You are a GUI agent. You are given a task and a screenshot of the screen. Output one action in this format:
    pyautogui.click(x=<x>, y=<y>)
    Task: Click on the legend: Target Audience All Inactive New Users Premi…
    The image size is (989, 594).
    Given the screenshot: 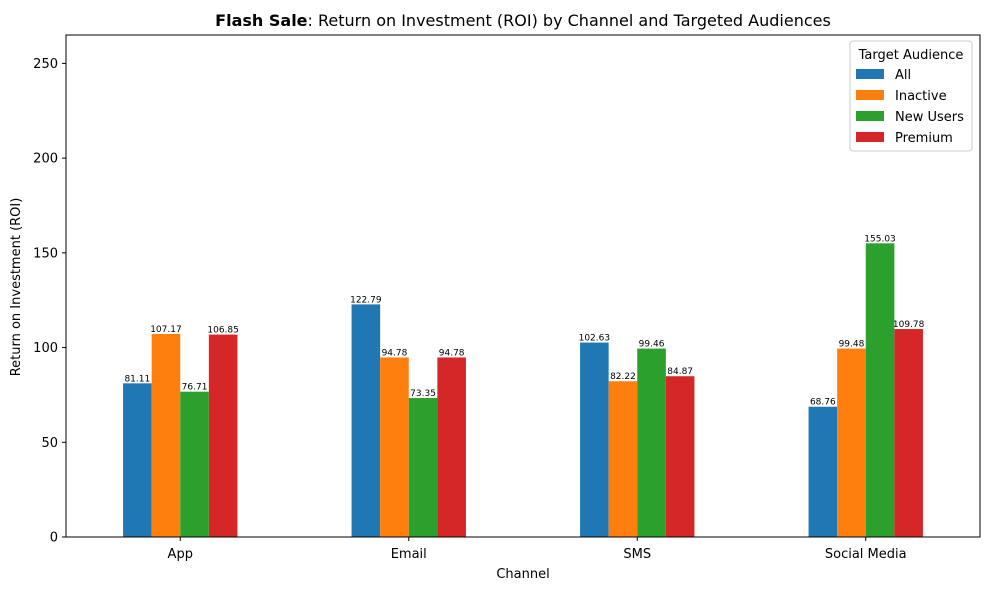 What is the action you would take?
    pyautogui.click(x=911, y=96)
    